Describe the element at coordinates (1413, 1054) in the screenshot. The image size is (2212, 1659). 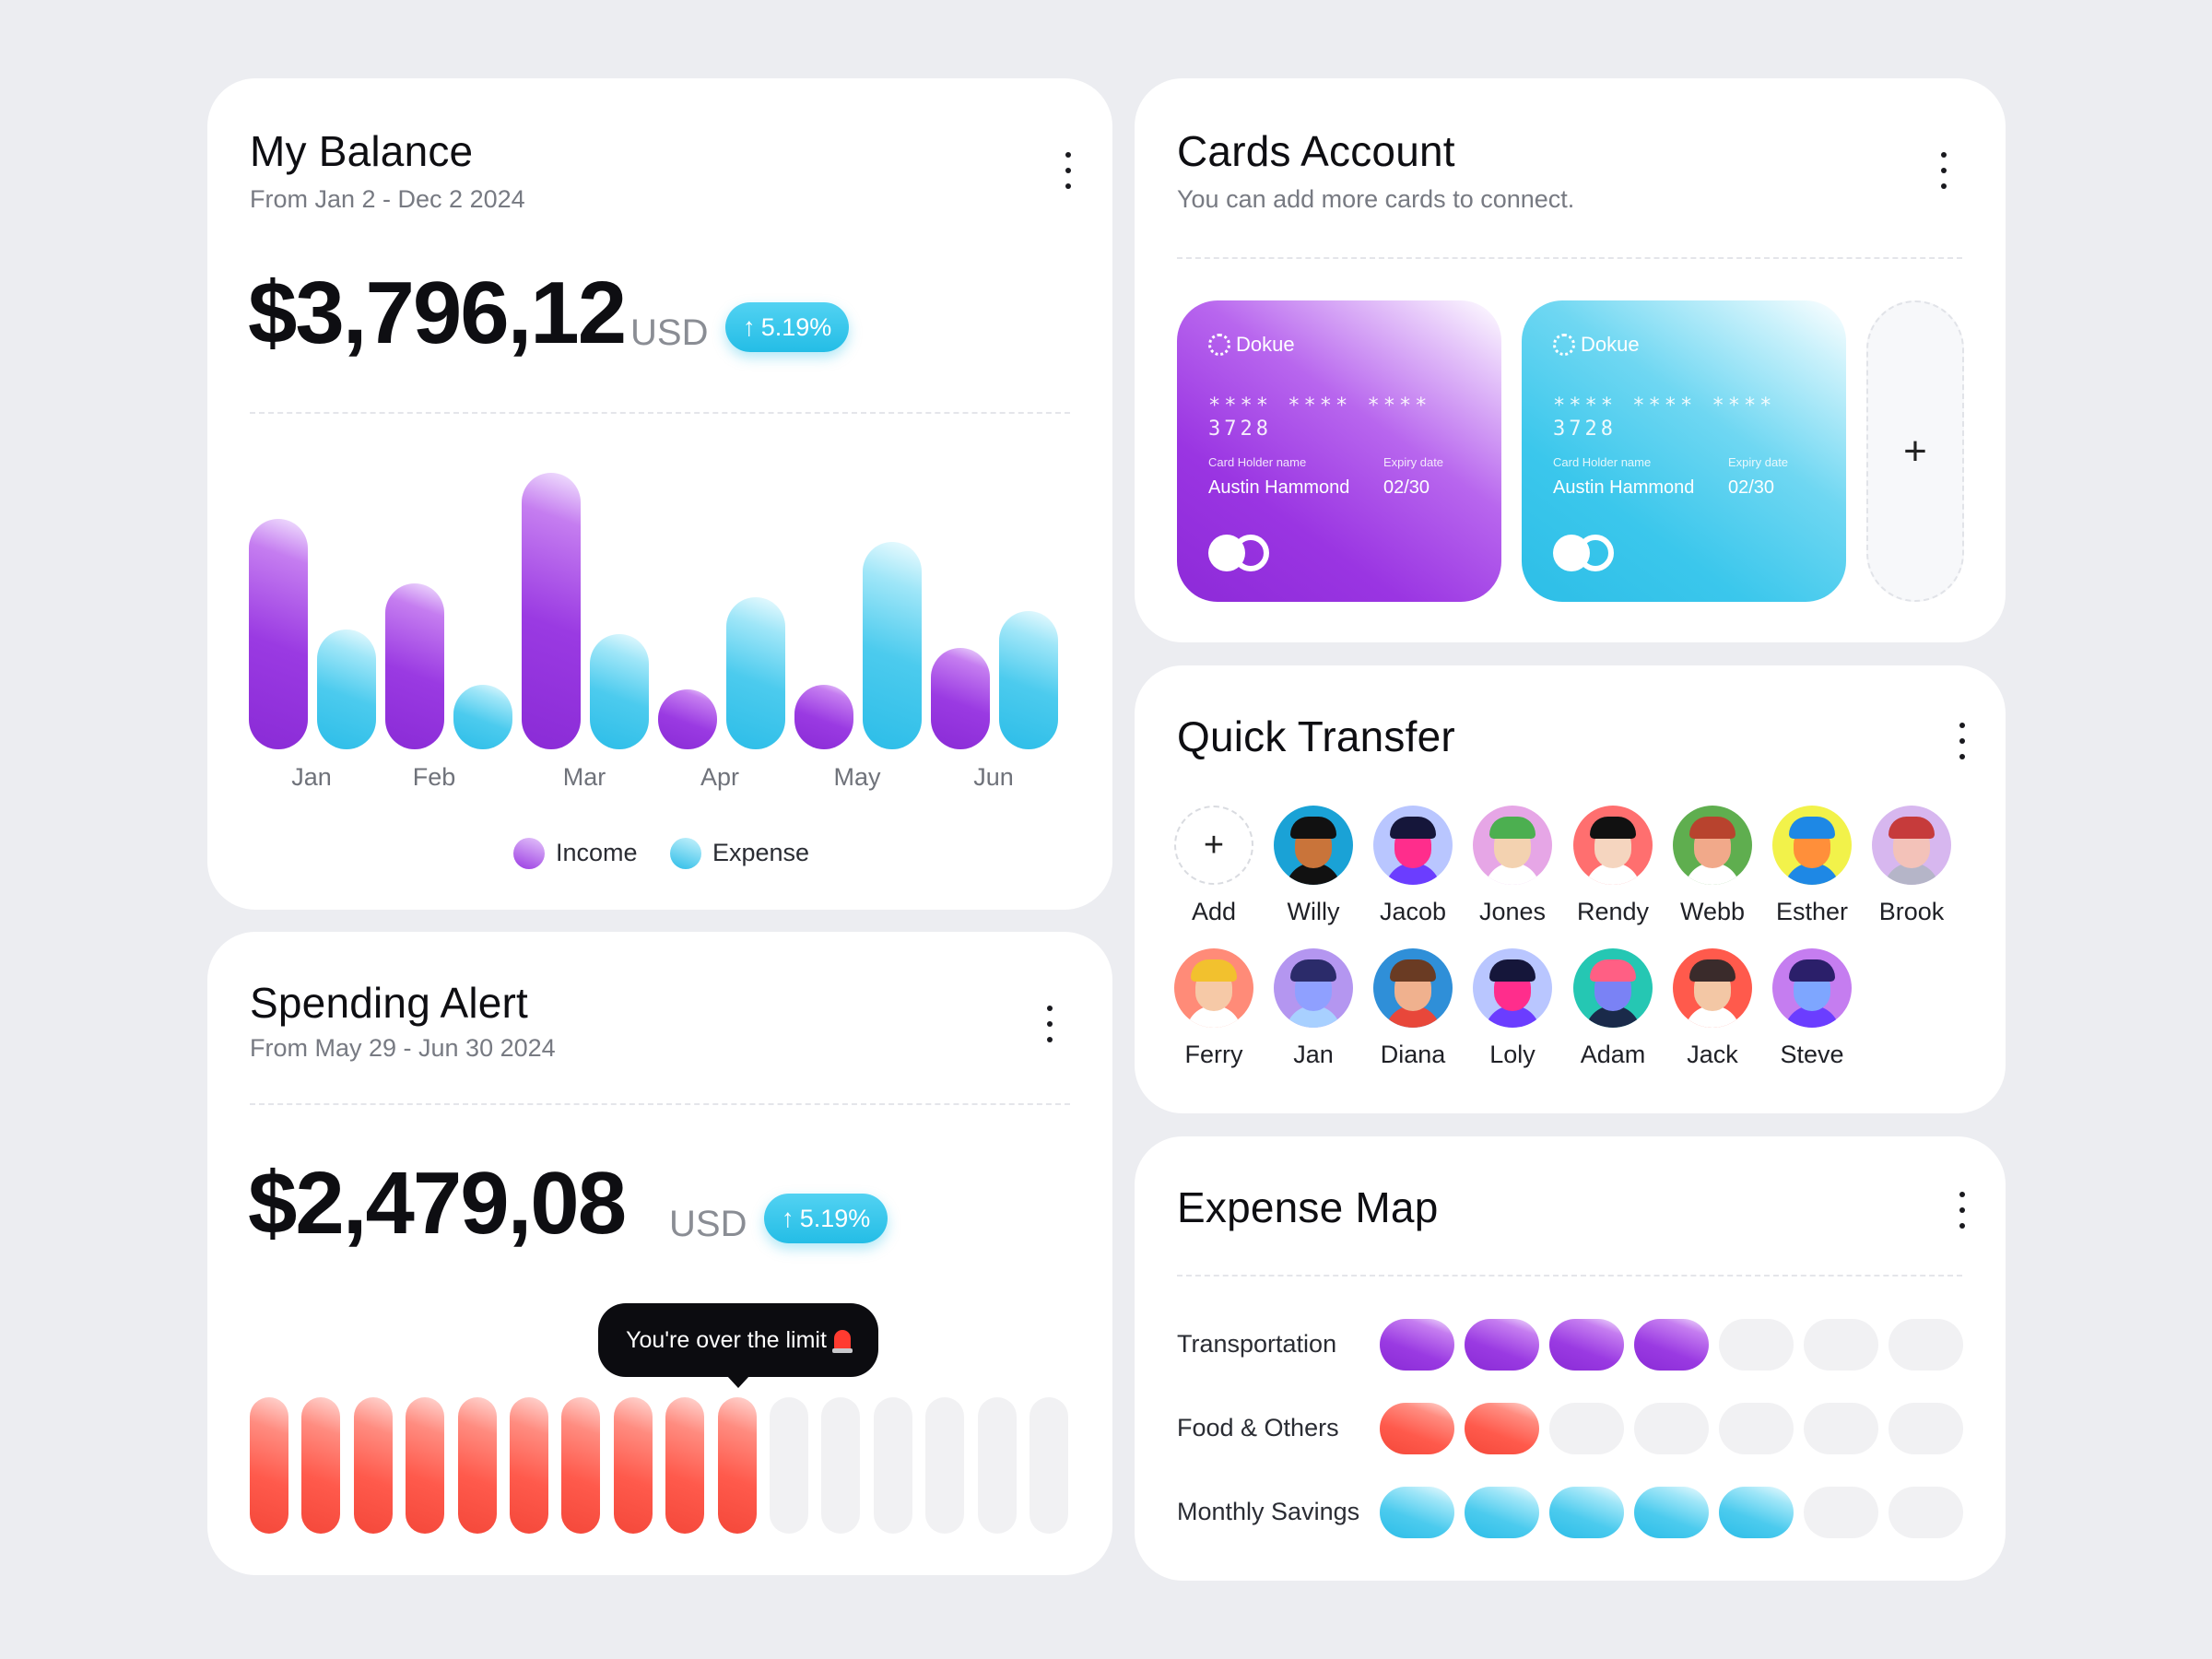
I see `recipient-name: Diana` at that location.